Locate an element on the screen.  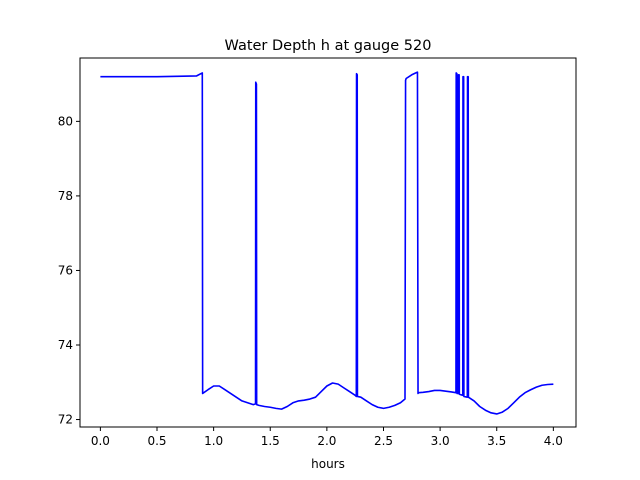
chart-title: Water Depth h at gauge 520 is located at coordinates (328, 46).